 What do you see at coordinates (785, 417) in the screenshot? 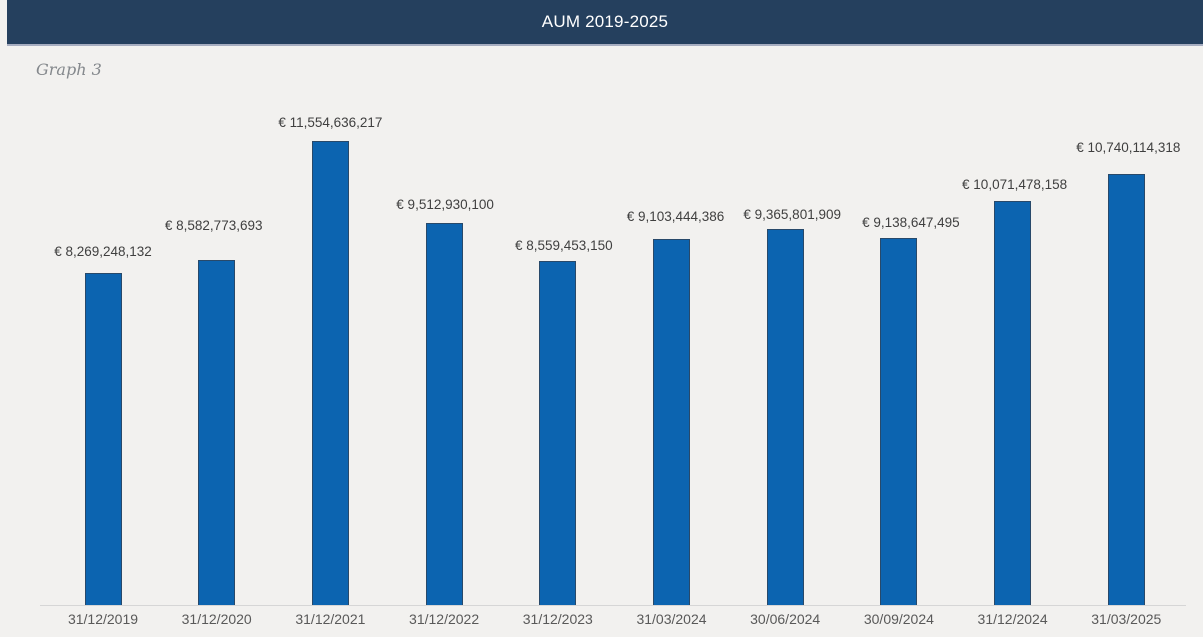
I see `bar-30-06-2024` at bounding box center [785, 417].